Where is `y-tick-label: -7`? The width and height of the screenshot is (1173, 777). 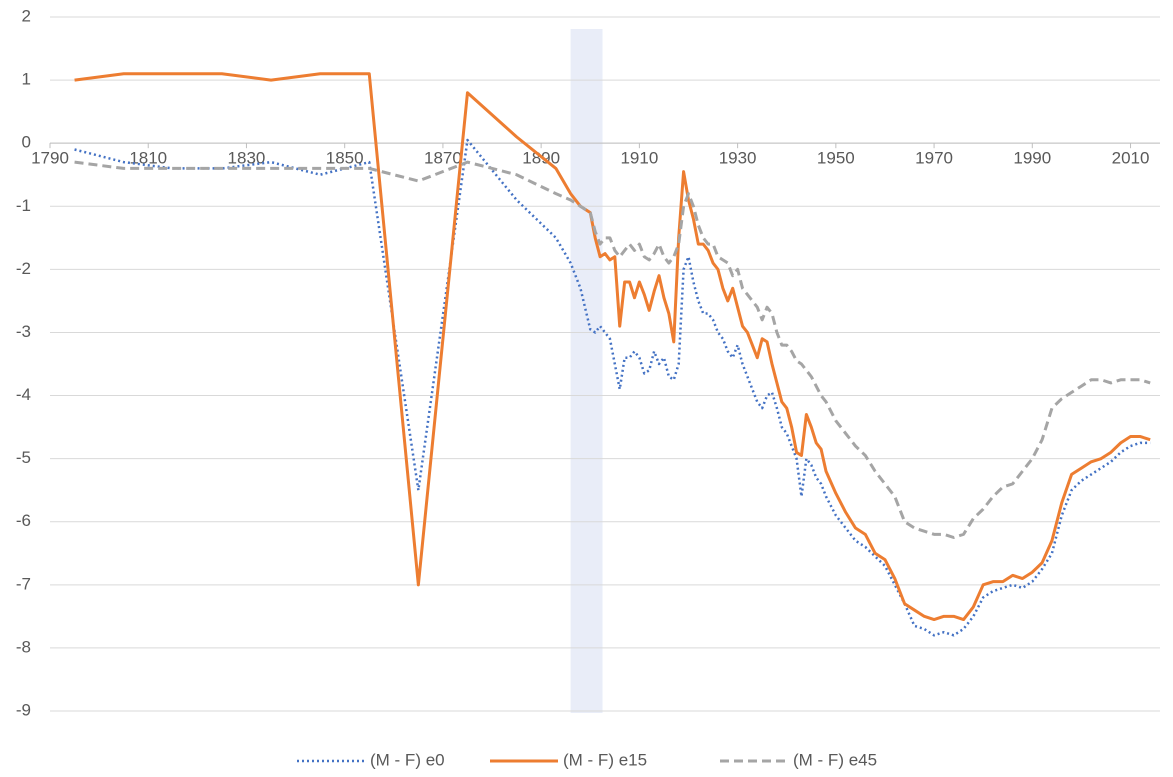
y-tick-label: -7 is located at coordinates (23, 583).